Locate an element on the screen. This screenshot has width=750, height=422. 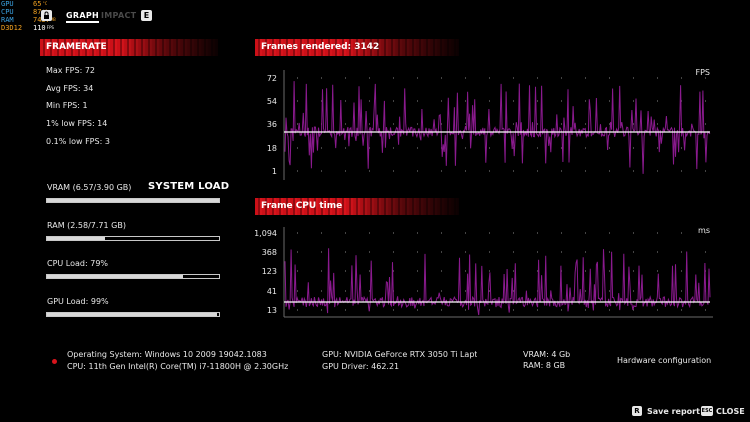
ram-label: RAM (2.58/7.71 GB) is located at coordinates (86, 225).